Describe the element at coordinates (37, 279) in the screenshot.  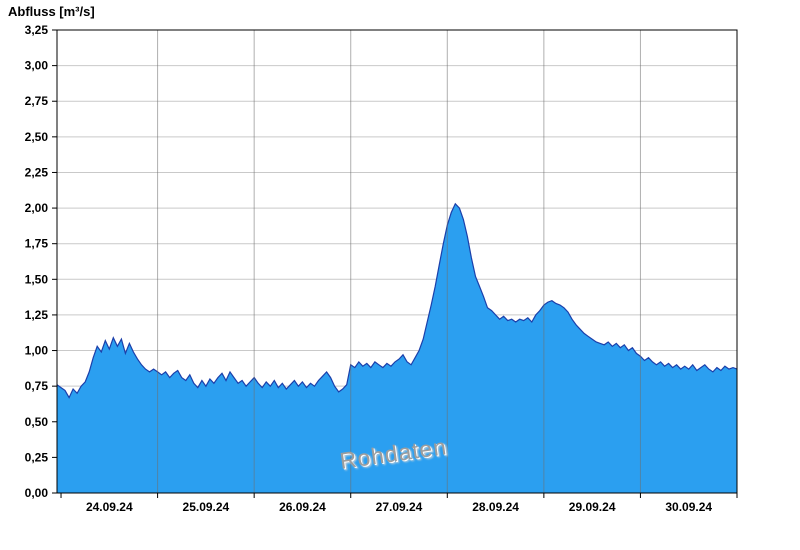
I see `y-tick-label: 1,50` at that location.